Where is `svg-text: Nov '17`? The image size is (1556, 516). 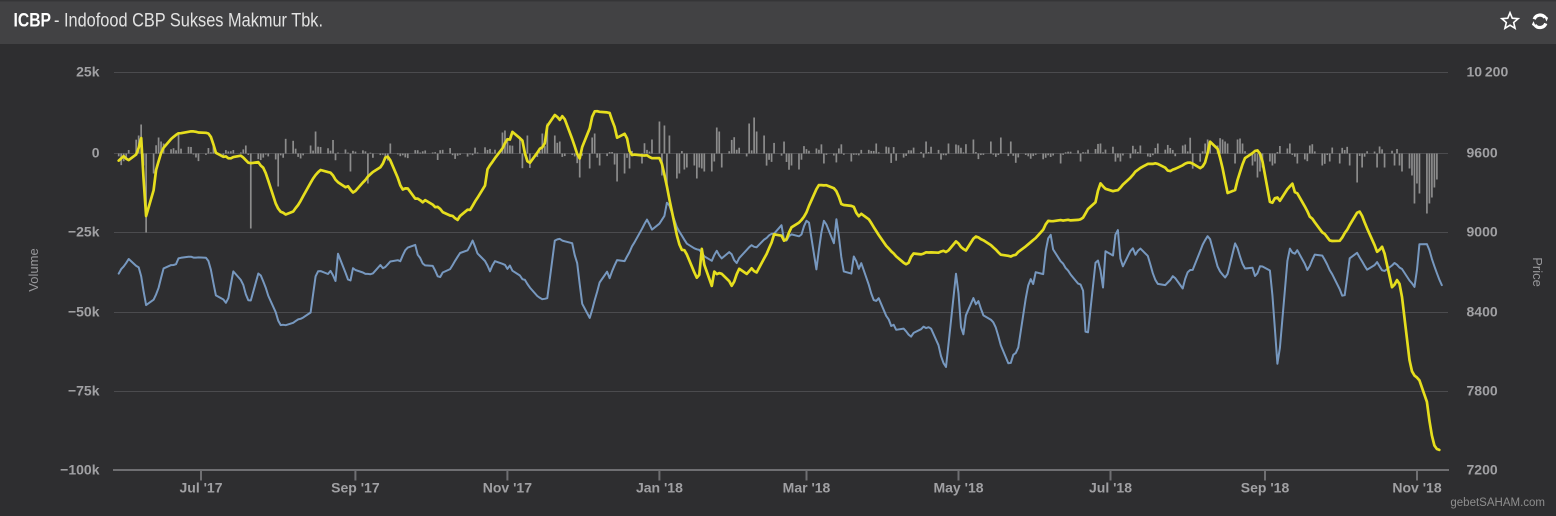 svg-text: Nov '17 is located at coordinates (507, 487).